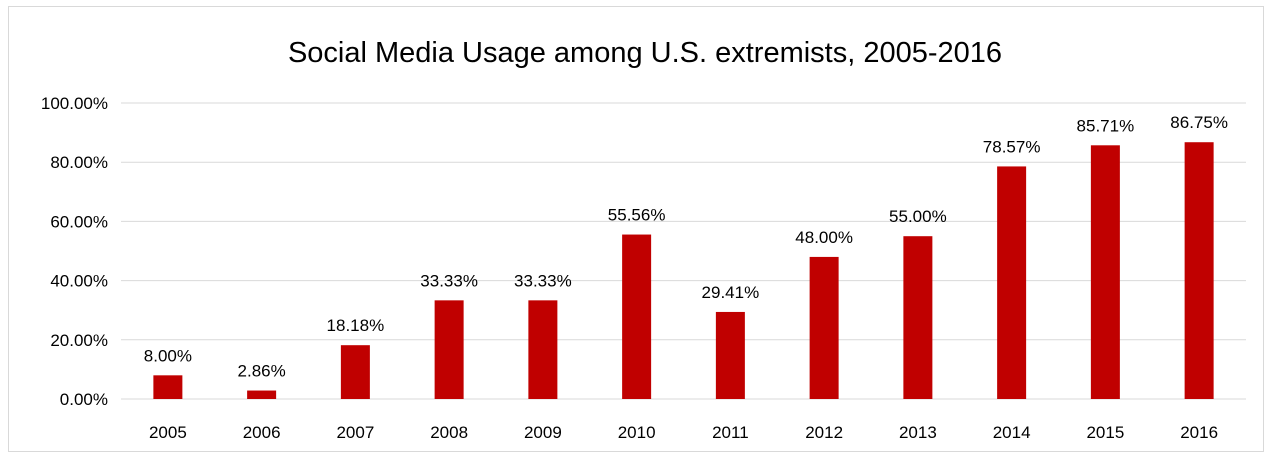  Describe the element at coordinates (449, 280) in the screenshot. I see `data-label-2008: 33.33%` at that location.